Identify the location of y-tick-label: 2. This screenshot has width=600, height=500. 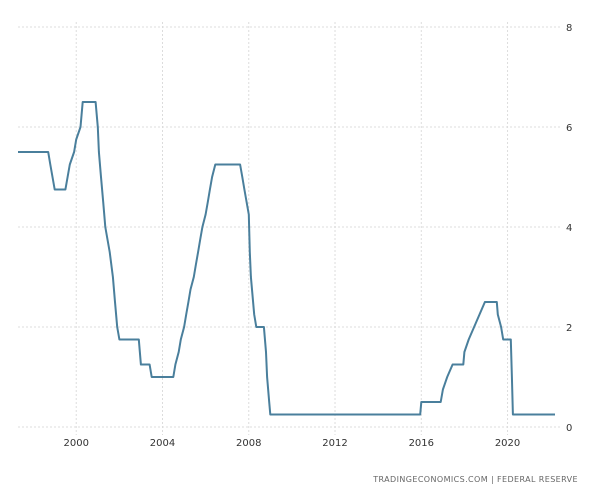
(569, 328).